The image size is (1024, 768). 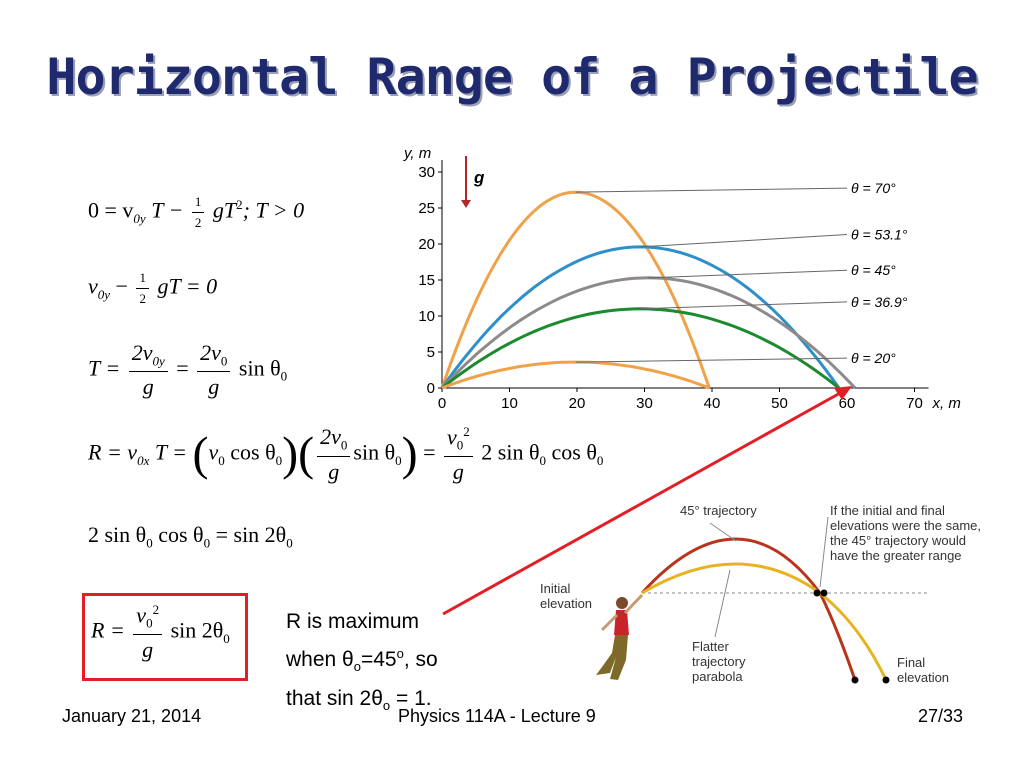 What do you see at coordinates (289, 543) in the screenshot?
I see `eq5-c-sub: 0` at bounding box center [289, 543].